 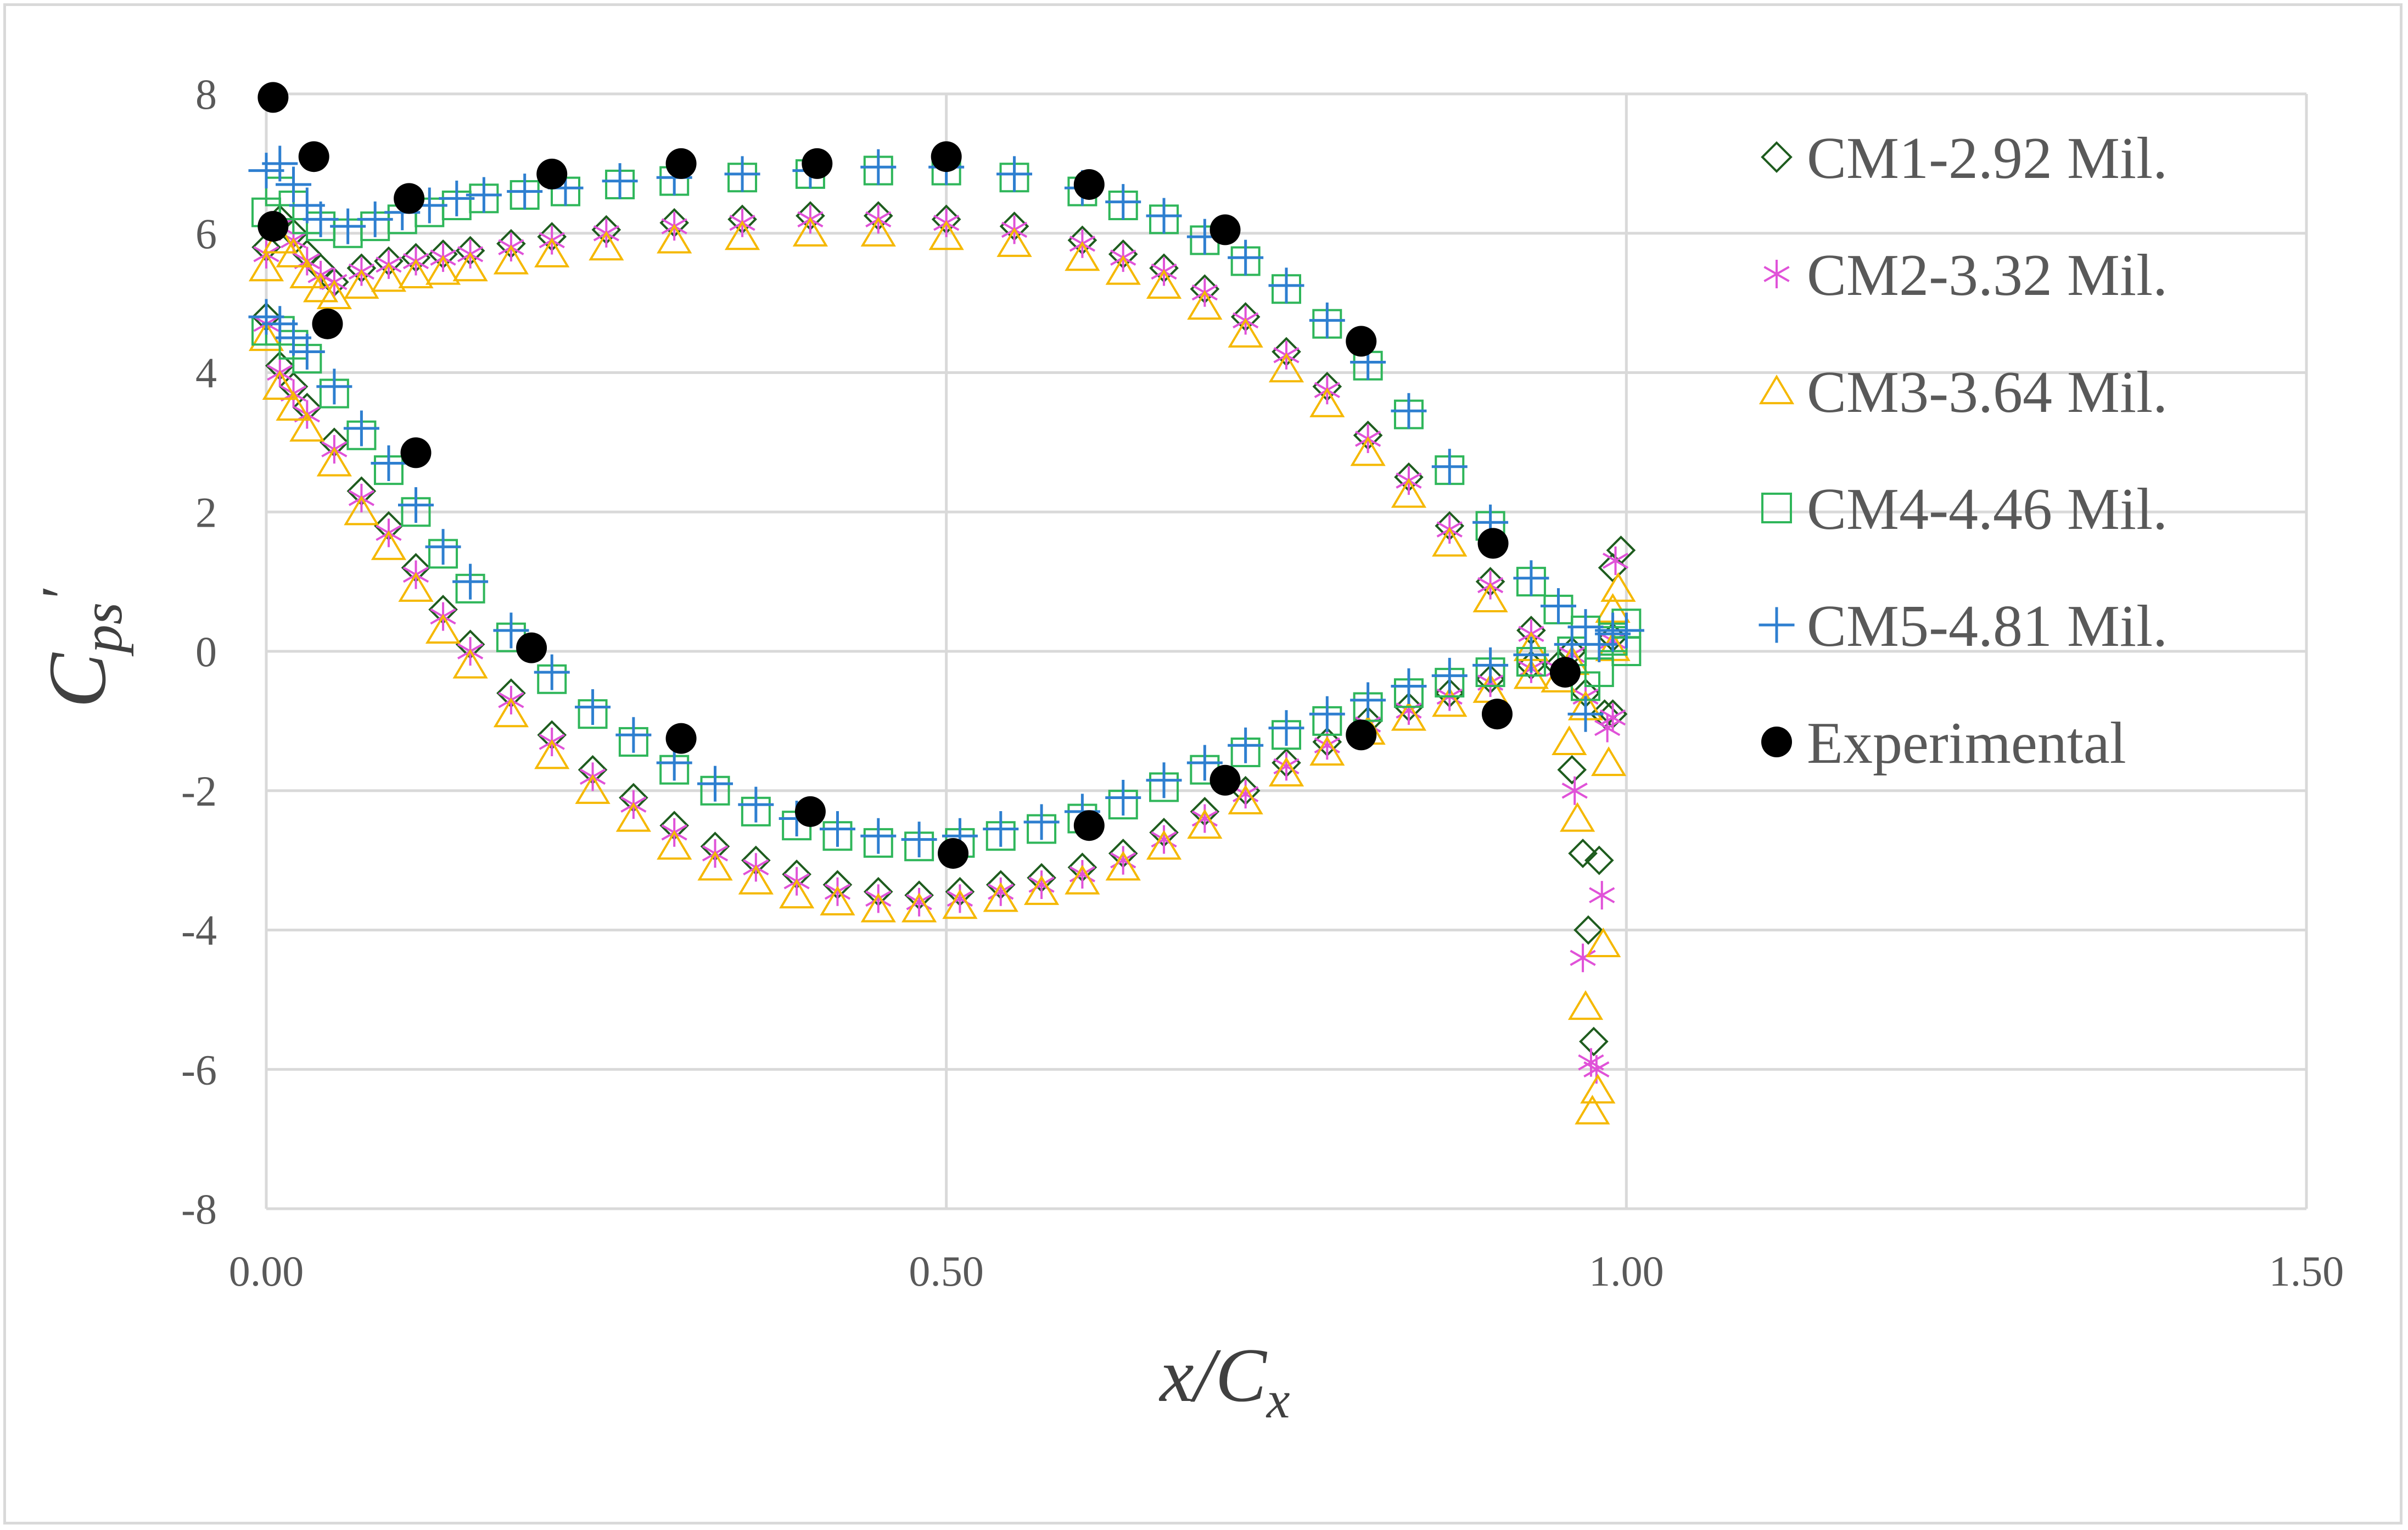 I want to click on legend-label: Experimental, so click(x=1967, y=743).